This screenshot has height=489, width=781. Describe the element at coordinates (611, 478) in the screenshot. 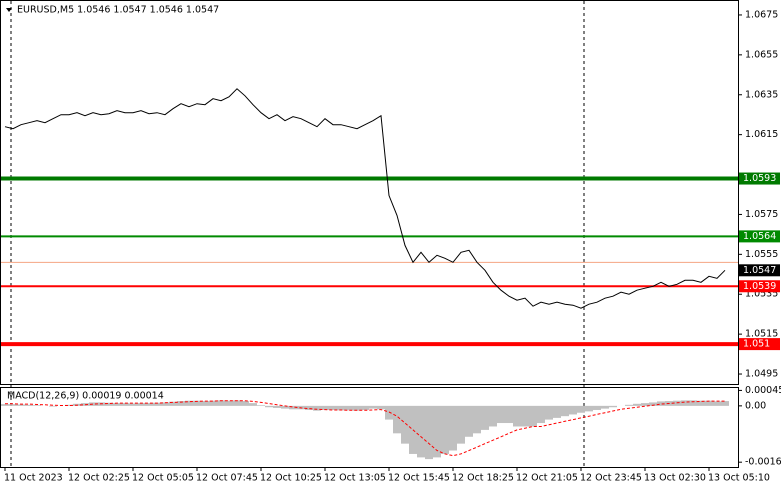

I see `x-tick-label: 12 Oct 23:45` at that location.